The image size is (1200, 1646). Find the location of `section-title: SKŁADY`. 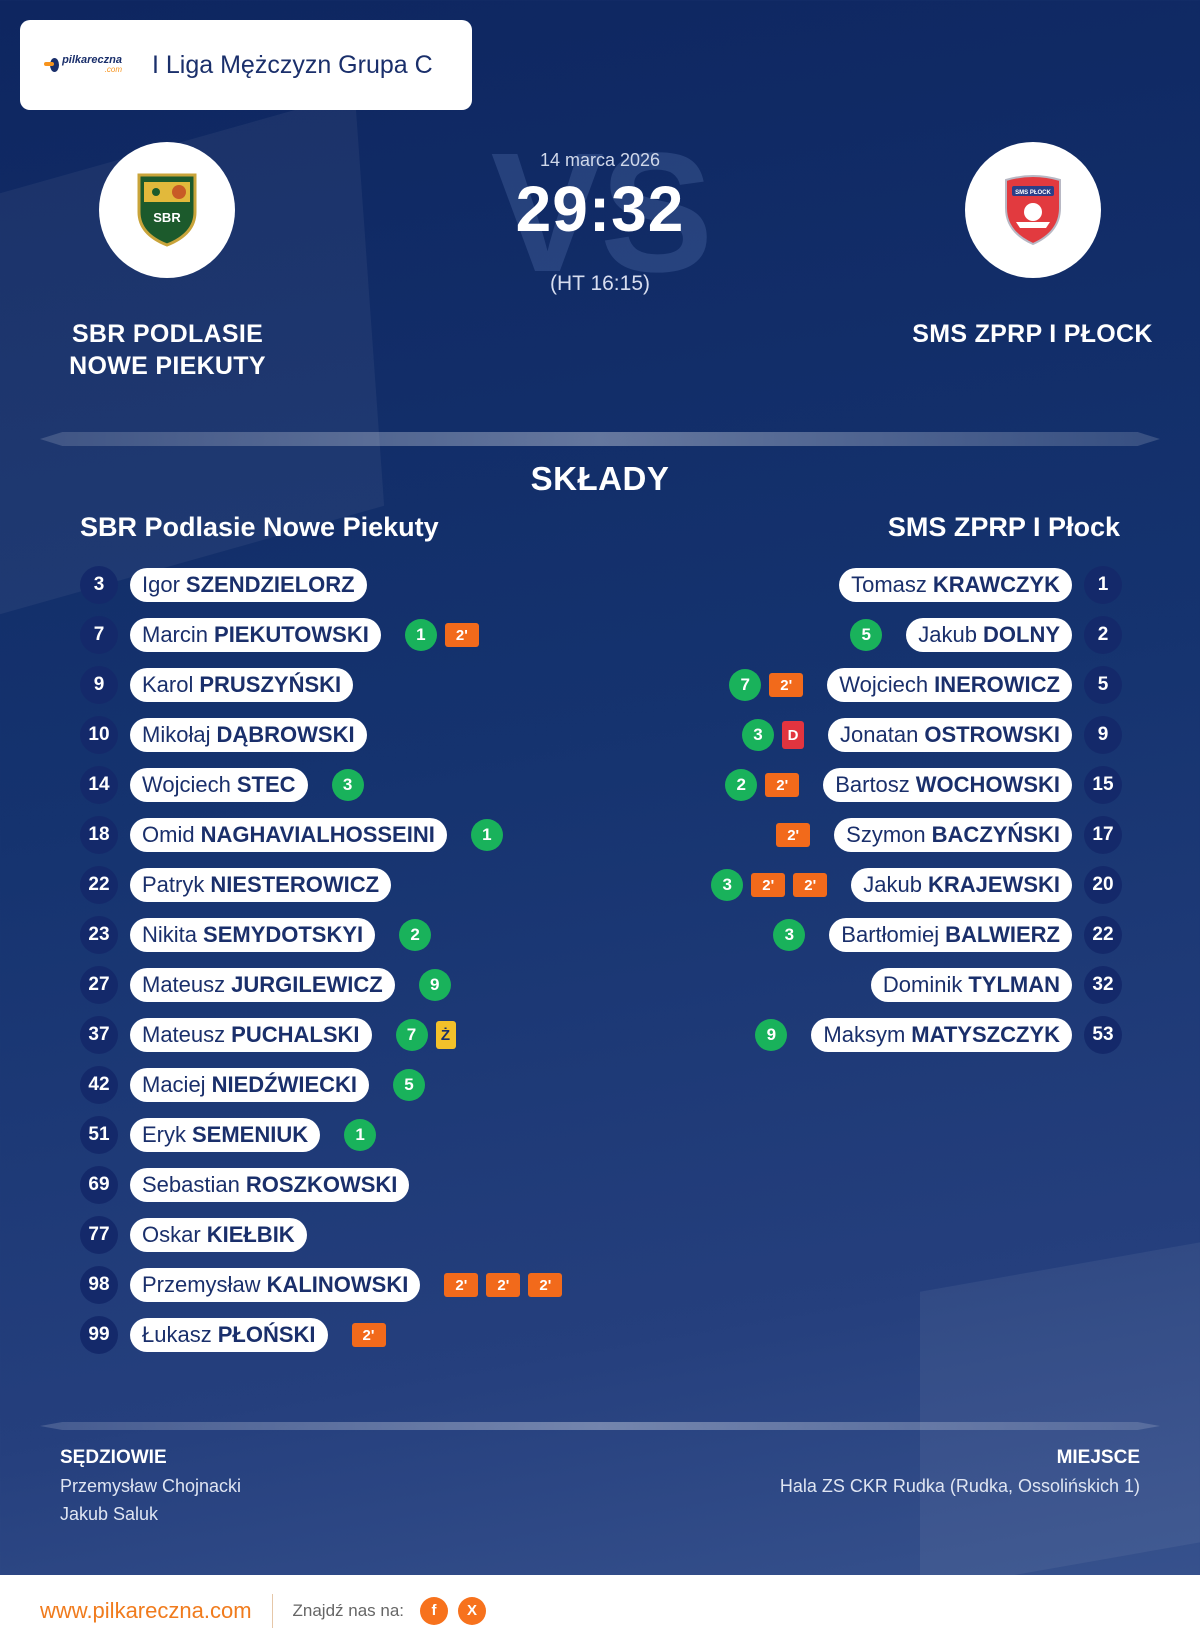

section-title: SKŁADY is located at coordinates (600, 478).